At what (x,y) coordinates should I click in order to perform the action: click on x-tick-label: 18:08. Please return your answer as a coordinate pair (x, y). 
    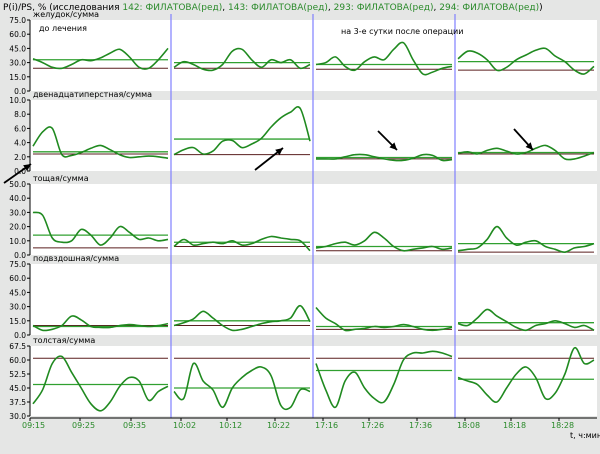
    Looking at the image, I should click on (468, 425).